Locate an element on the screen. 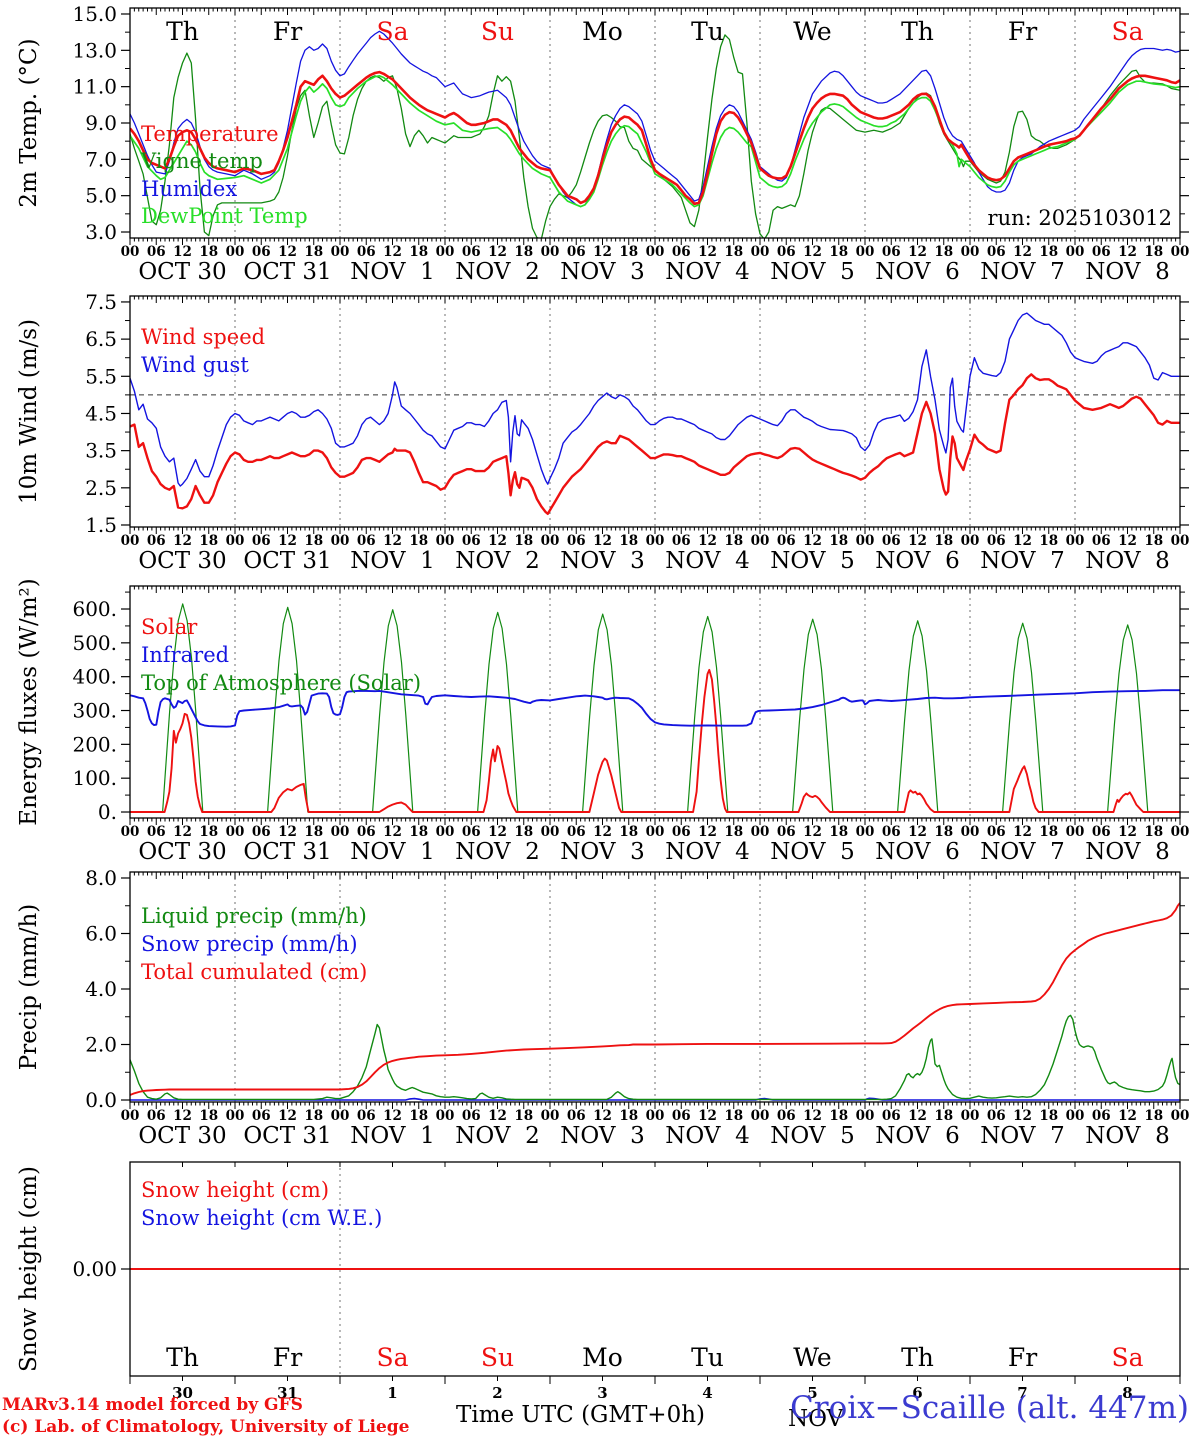 The height and width of the screenshot is (1440, 1194). y-tick-label: 2.0 is located at coordinates (101, 1045).